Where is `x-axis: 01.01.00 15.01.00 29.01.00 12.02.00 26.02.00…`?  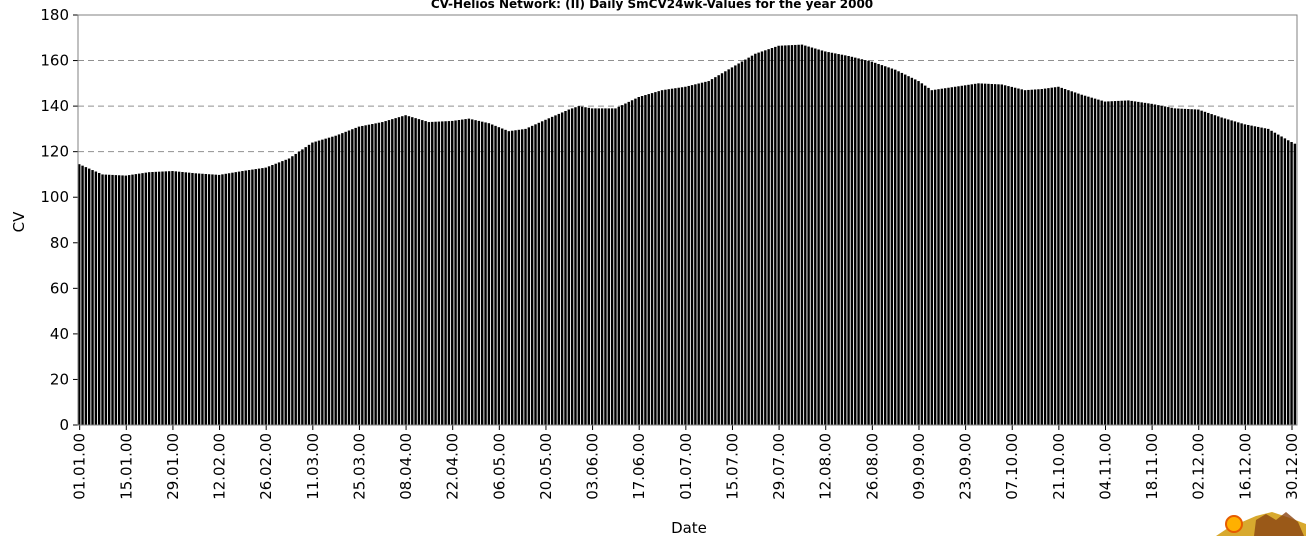
x-axis: 01.01.00 15.01.00 29.01.00 12.02.00 26.02.00… is located at coordinates (686, 462).